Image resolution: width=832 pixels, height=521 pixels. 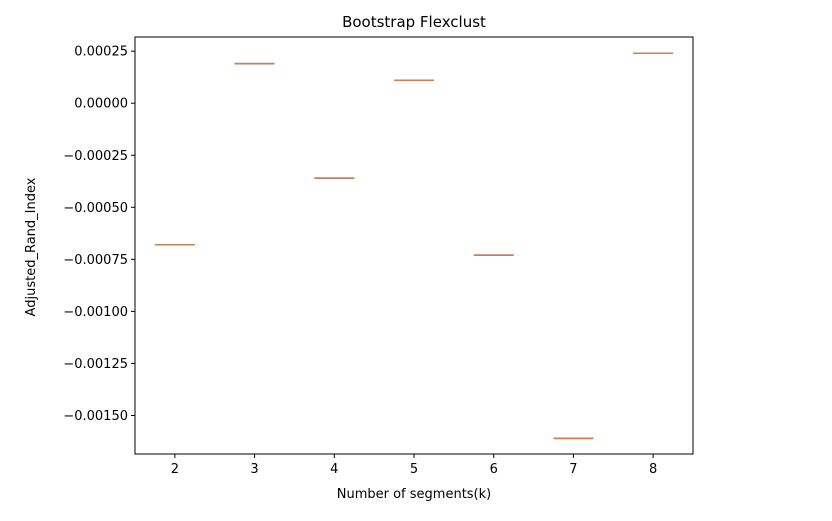 I want to click on y-tick-label: −0.00025, so click(x=95, y=156).